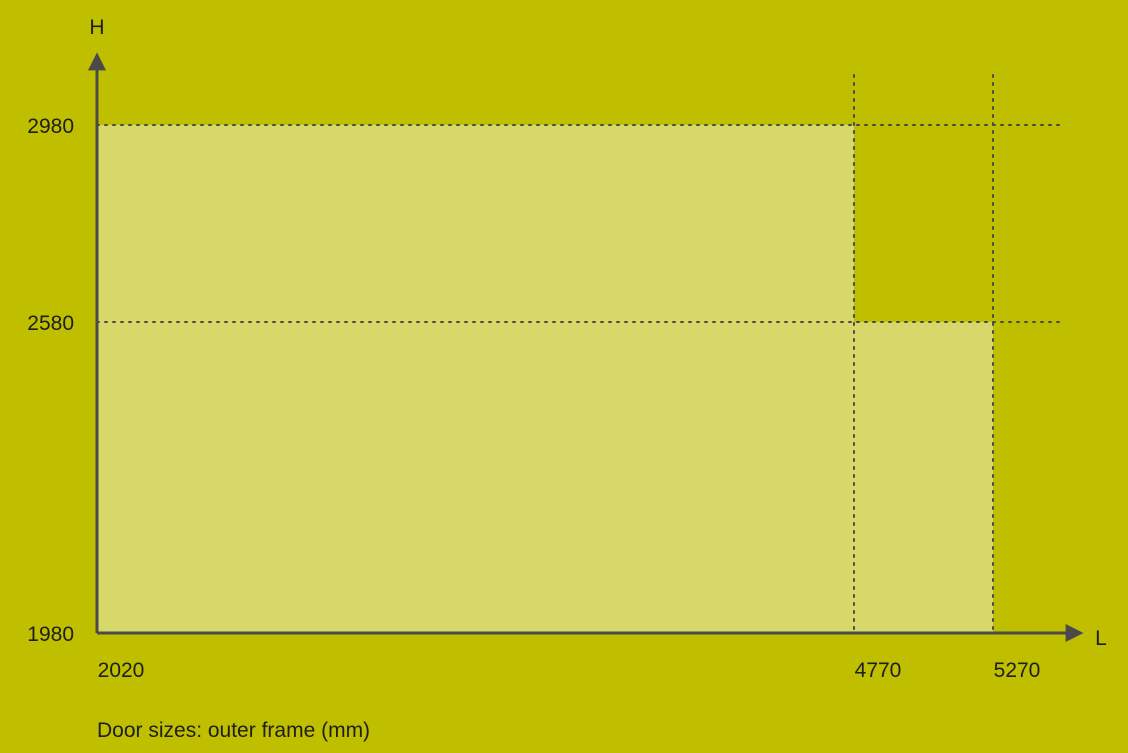 Image resolution: width=1128 pixels, height=753 pixels. What do you see at coordinates (50, 323) in the screenshot?
I see `y-tick-label-2580: 2580` at bounding box center [50, 323].